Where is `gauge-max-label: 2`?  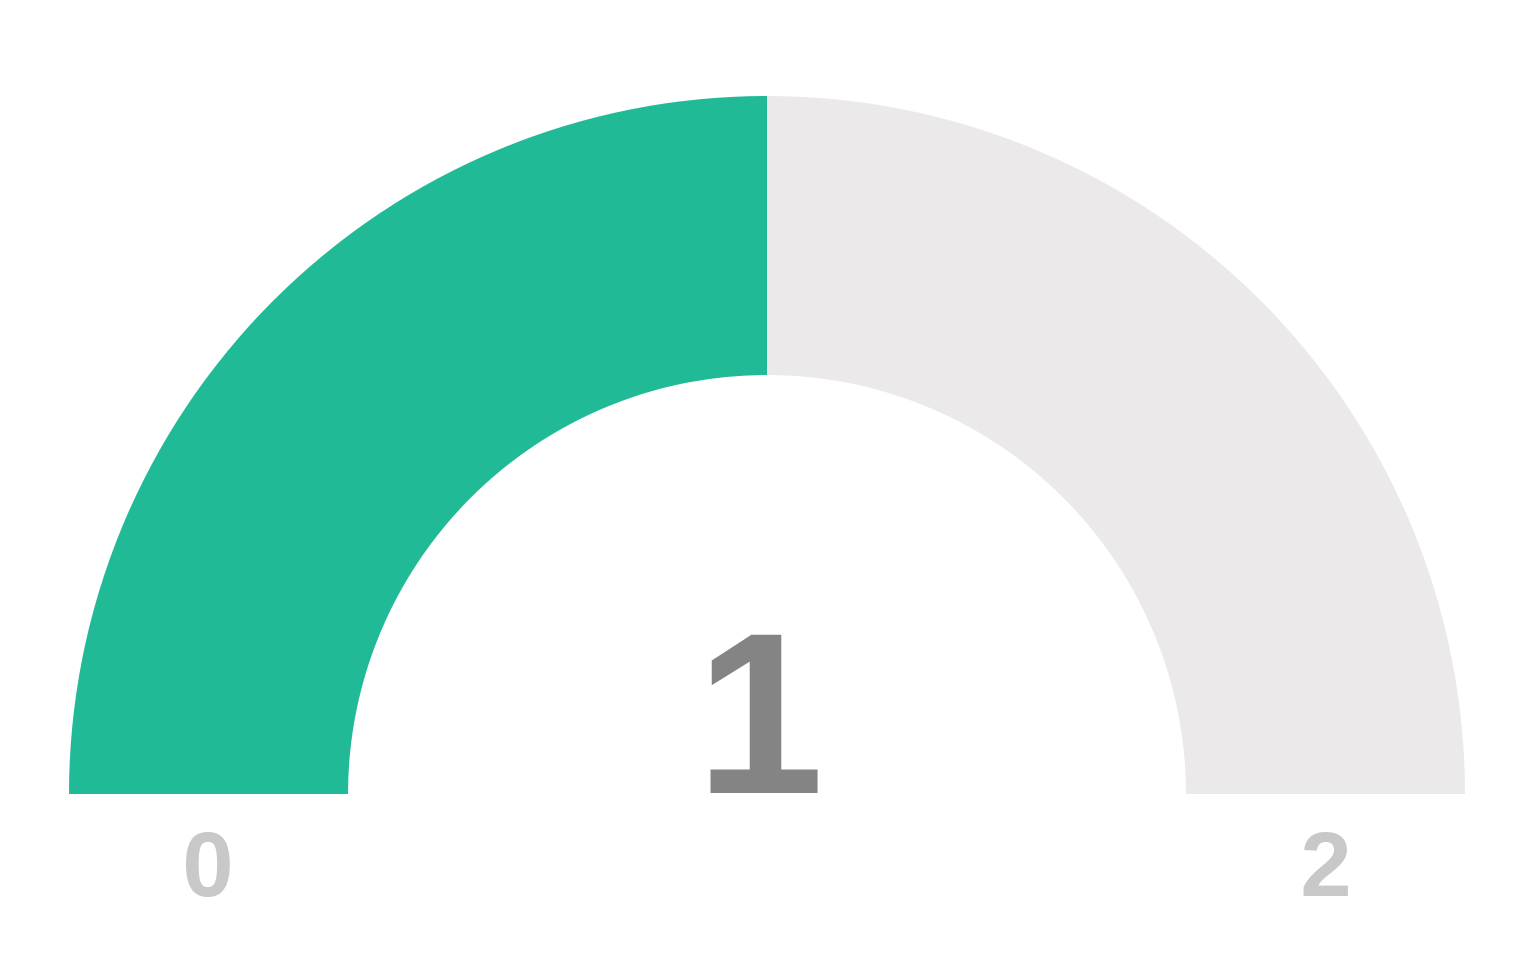 gauge-max-label: 2 is located at coordinates (1325, 865).